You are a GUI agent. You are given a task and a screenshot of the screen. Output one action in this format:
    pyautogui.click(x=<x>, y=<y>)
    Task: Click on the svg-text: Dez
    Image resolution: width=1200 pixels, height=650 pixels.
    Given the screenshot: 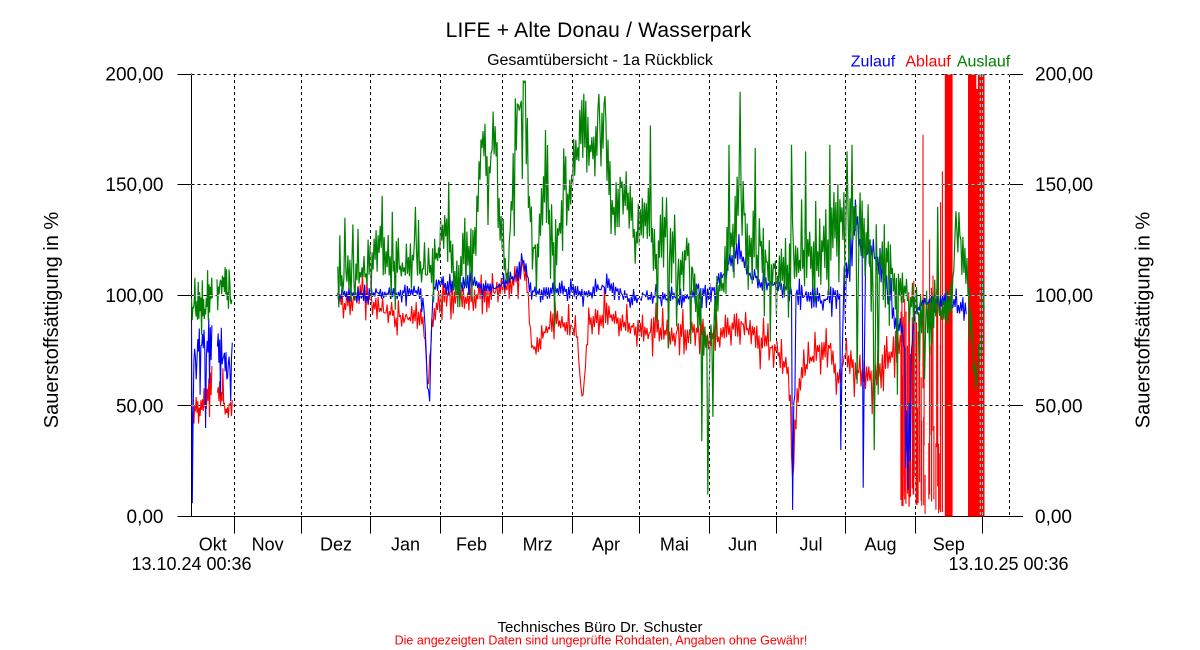 What is the action you would take?
    pyautogui.click(x=336, y=545)
    